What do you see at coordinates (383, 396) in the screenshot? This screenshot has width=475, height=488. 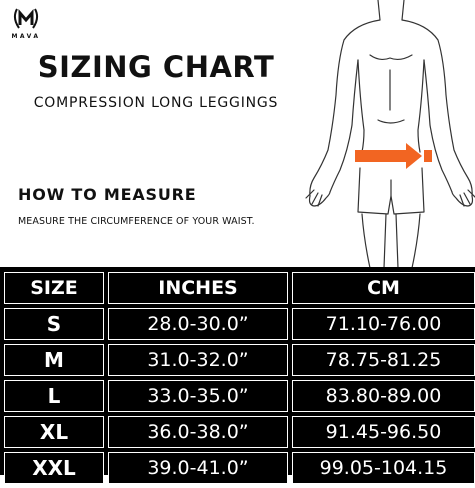 I see `cm-cell: 83.80-89.00` at bounding box center [383, 396].